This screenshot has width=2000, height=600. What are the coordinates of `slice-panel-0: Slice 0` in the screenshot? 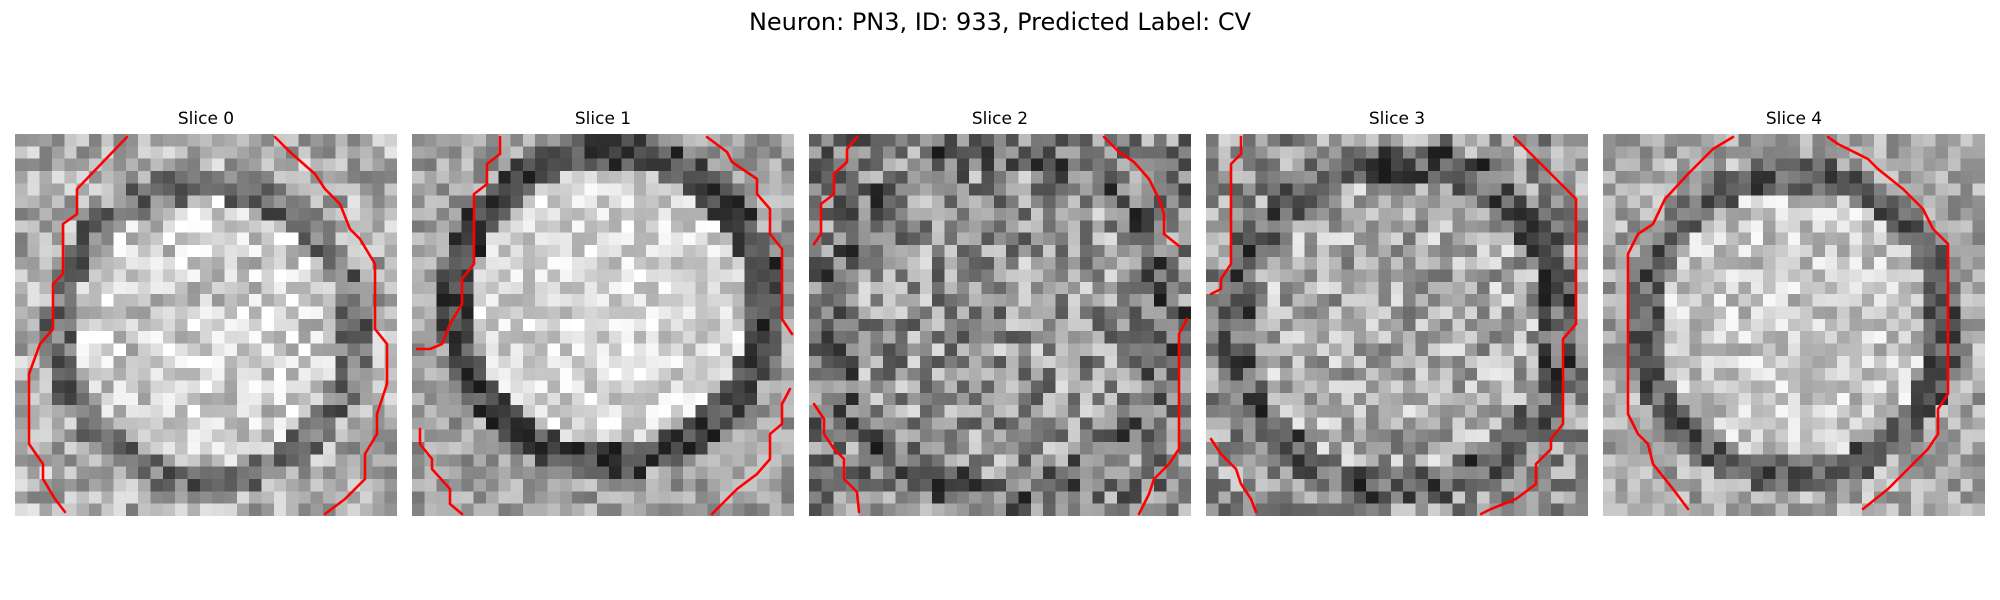 It's located at (206, 312).